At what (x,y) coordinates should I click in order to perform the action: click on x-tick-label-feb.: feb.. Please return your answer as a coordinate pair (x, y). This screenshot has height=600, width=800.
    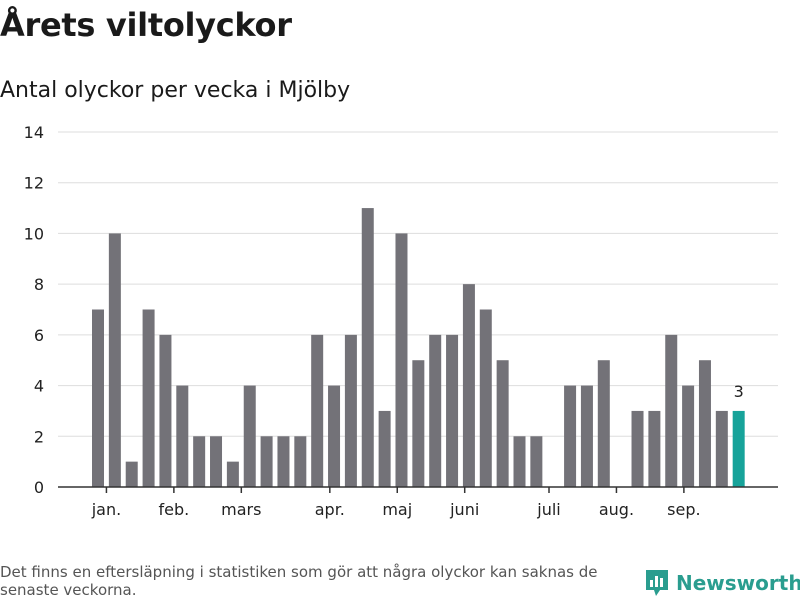
    Looking at the image, I should click on (174, 509).